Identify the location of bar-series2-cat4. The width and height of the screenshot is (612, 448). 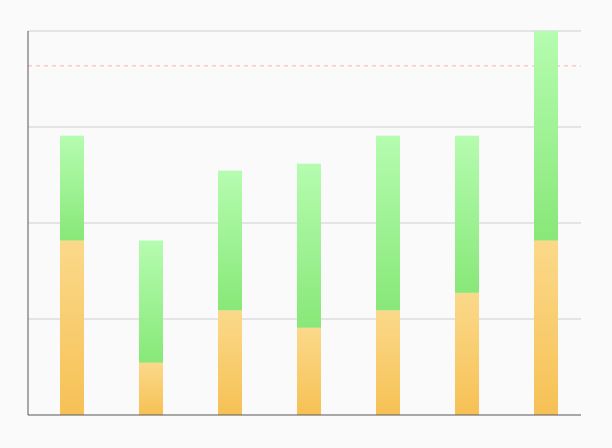
(309, 245).